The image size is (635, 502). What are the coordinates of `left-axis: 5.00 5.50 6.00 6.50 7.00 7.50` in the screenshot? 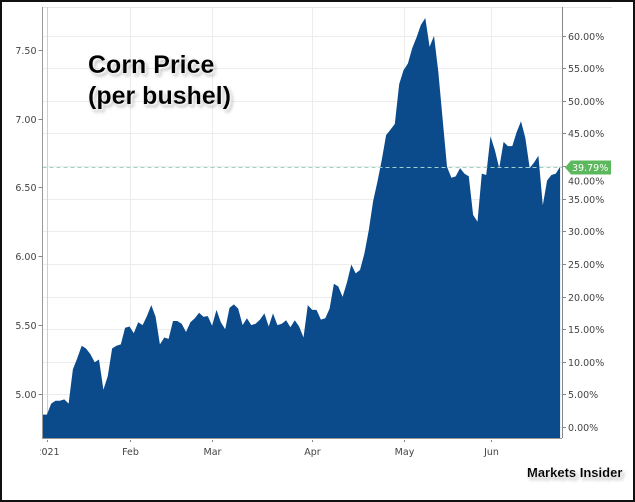 It's located at (29, 223).